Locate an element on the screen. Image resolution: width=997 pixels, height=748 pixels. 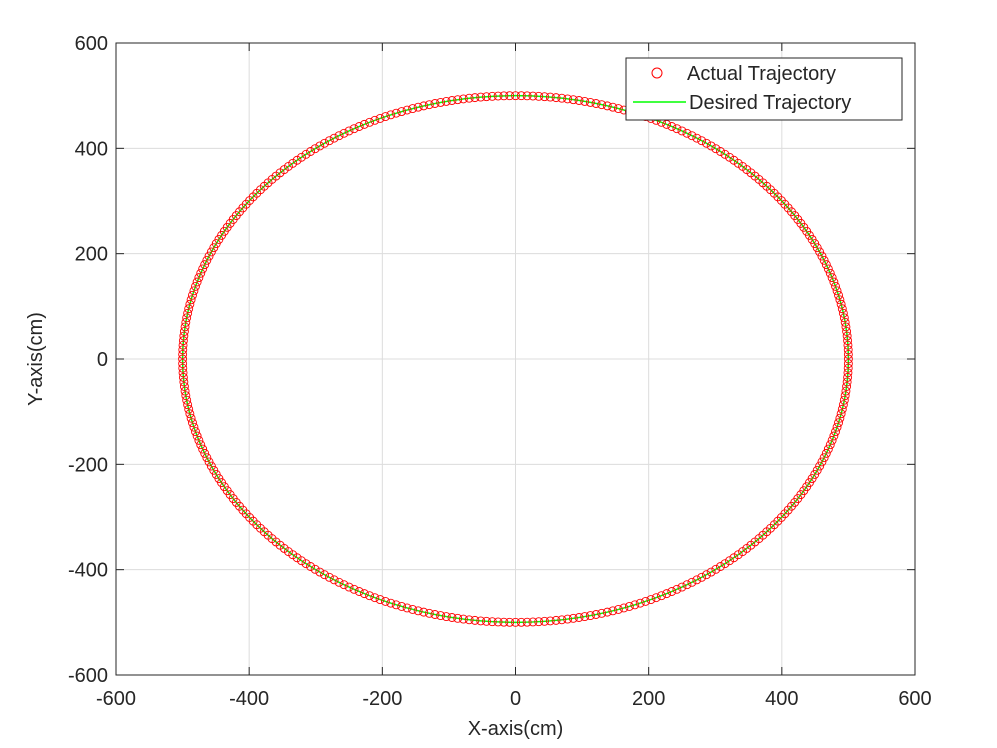
y-tick-labels: -600 -400 -200 0 200 400 600 is located at coordinates (88, 360).